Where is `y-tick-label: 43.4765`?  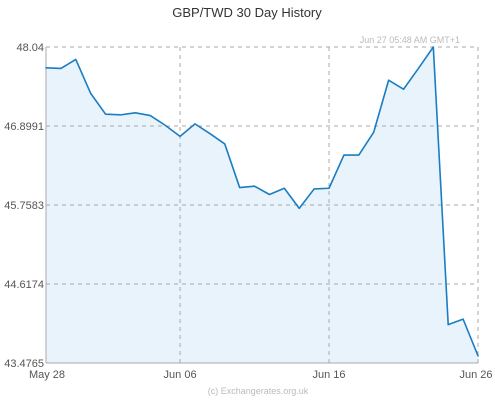 y-tick-label: 43.4765 is located at coordinates (24, 364).